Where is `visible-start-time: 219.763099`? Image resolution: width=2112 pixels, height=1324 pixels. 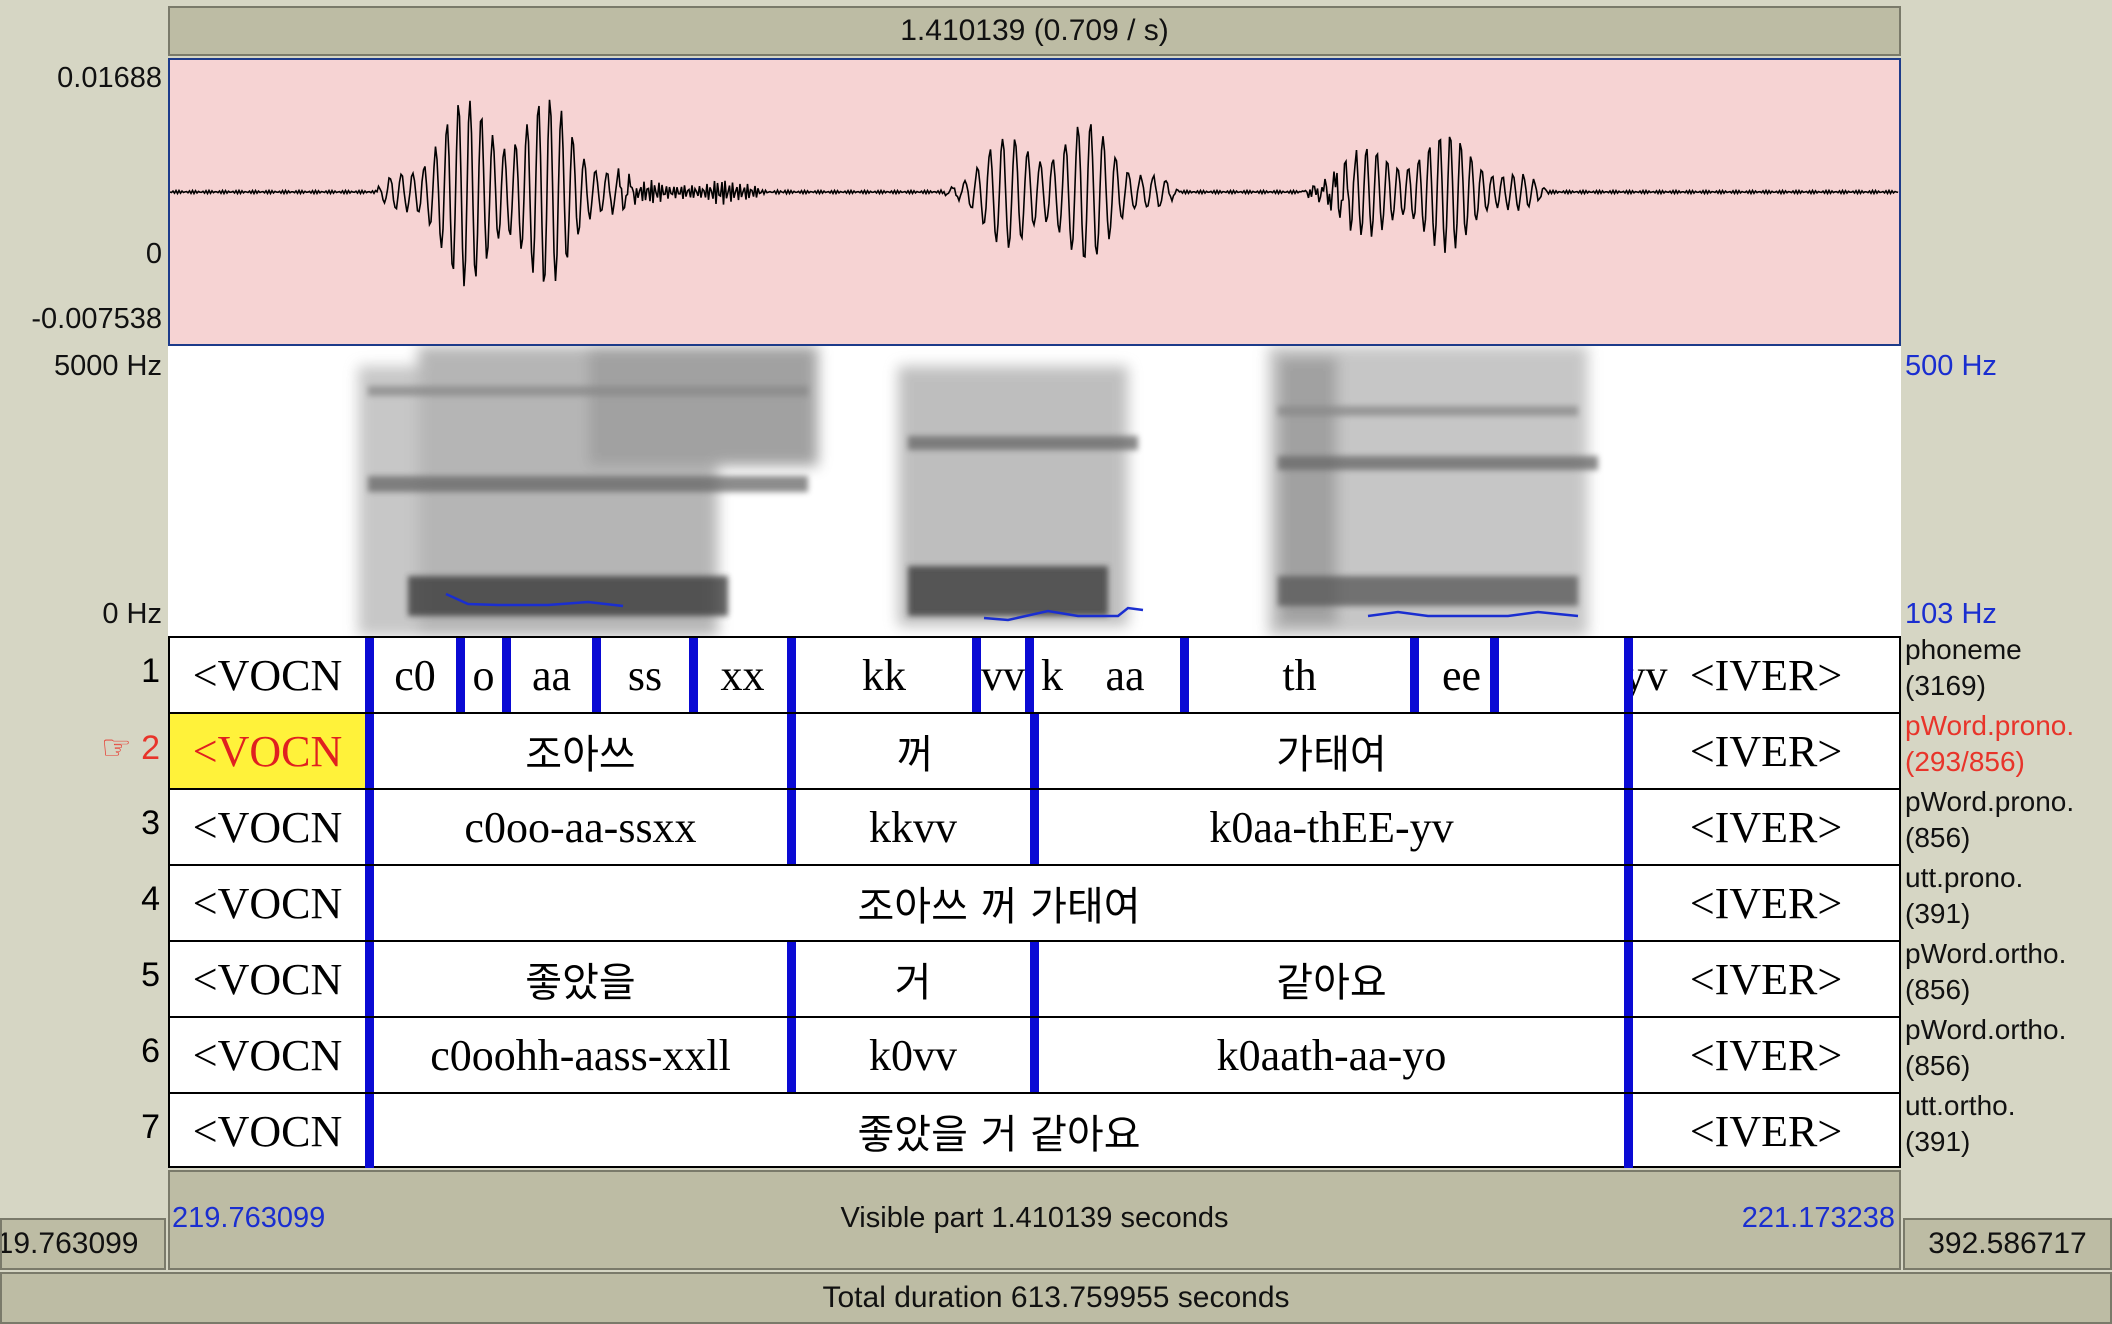
visible-start-time: 219.763099 is located at coordinates (249, 1218).